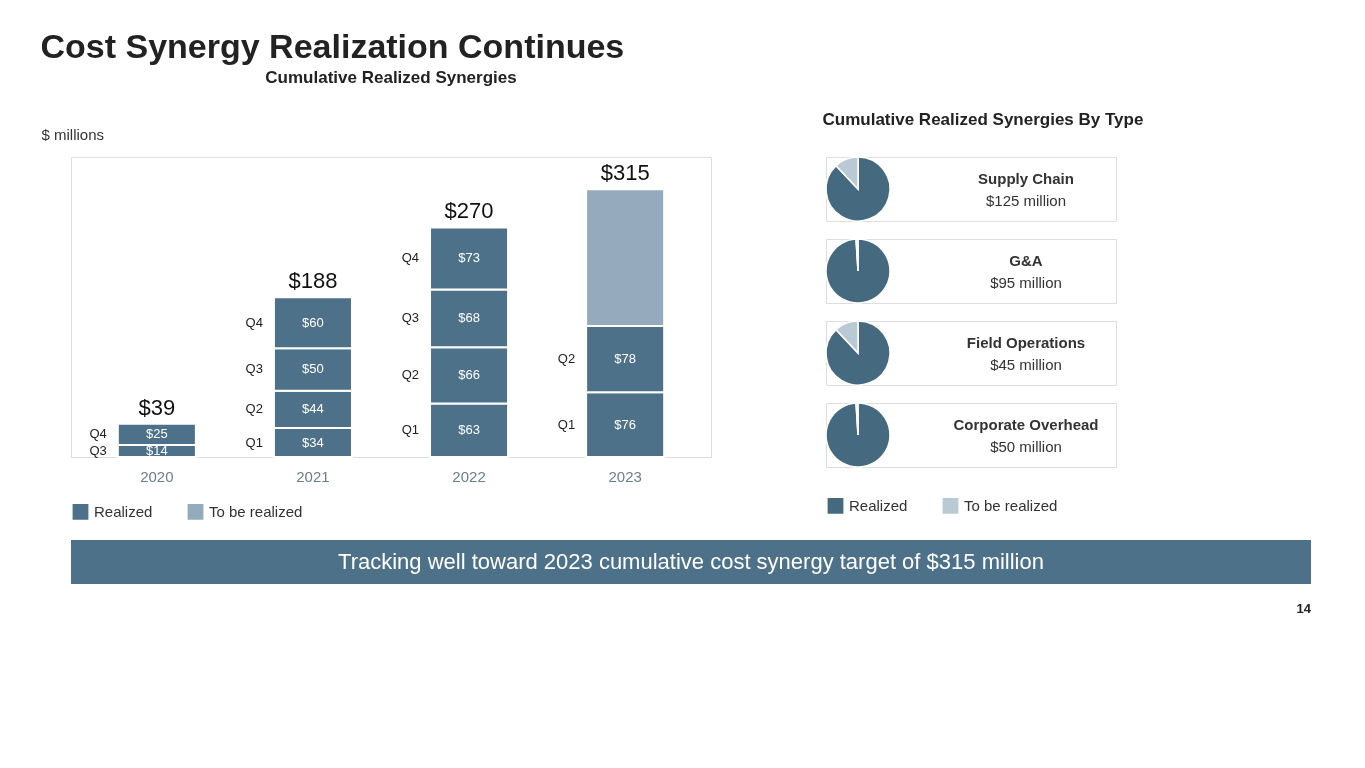 The image size is (1365, 768). Describe the element at coordinates (157, 407) in the screenshot. I see `total-label: $39` at that location.